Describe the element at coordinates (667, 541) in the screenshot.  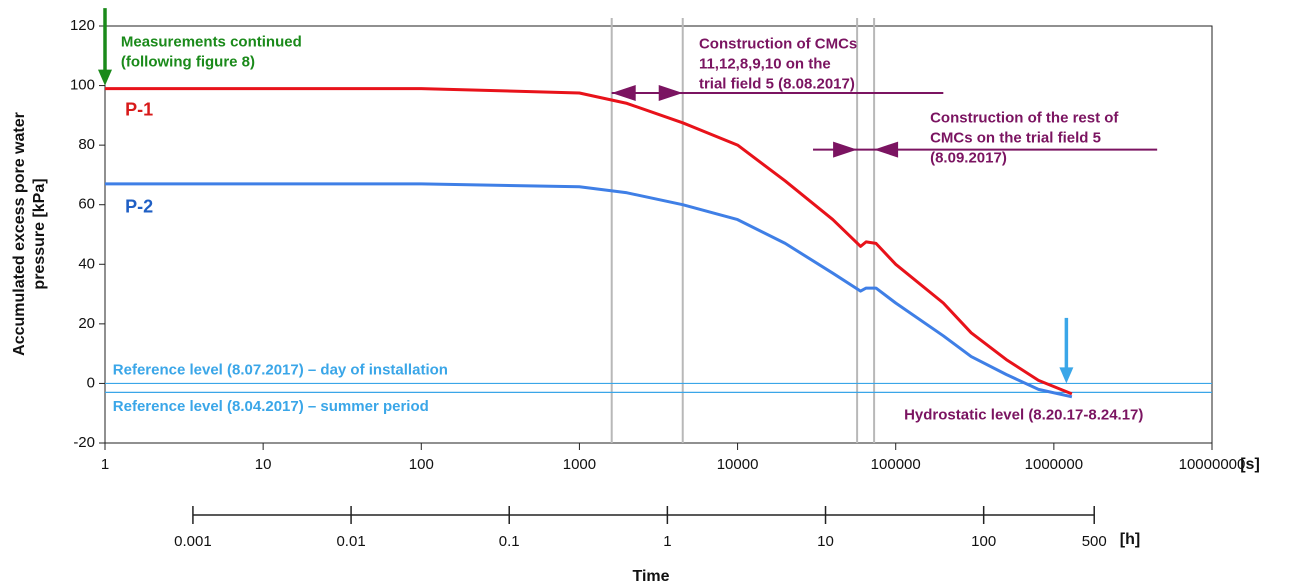
I see `x2-tick-label: 1` at that location.